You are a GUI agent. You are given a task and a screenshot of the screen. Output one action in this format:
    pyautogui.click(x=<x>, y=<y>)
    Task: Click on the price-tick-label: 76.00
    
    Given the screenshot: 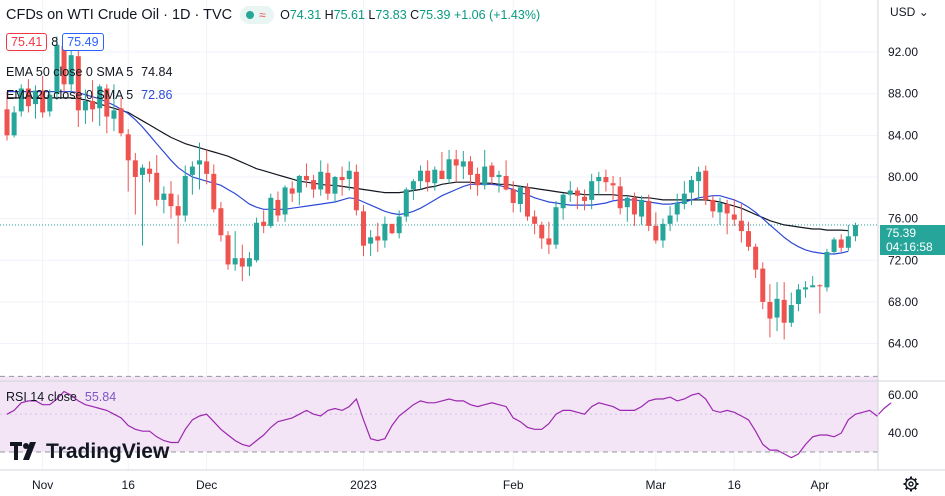 What is the action you would take?
    pyautogui.click(x=903, y=219)
    